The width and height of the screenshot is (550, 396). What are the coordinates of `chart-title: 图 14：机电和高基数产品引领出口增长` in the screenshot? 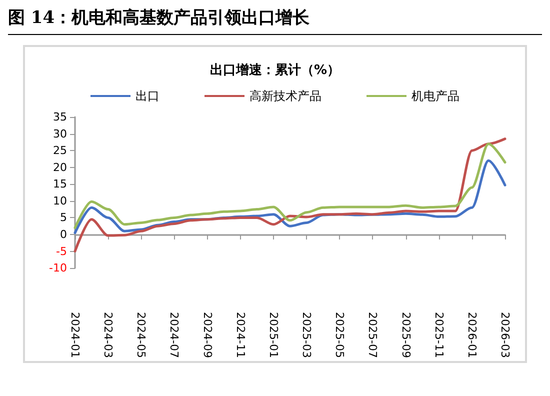 It's located at (275, 20).